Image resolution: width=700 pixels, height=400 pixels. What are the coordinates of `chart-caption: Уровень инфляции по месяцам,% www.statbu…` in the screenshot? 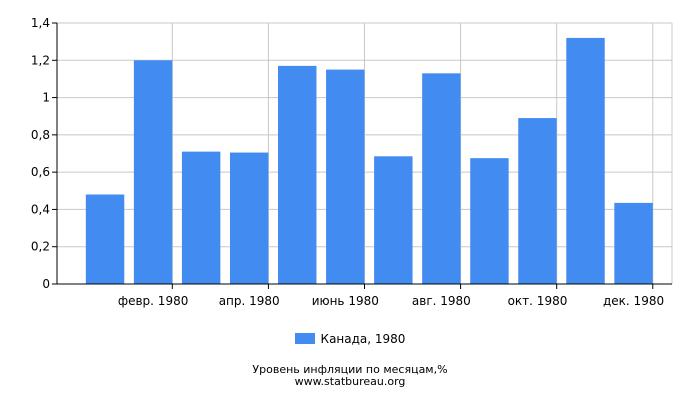 It's located at (350, 376).